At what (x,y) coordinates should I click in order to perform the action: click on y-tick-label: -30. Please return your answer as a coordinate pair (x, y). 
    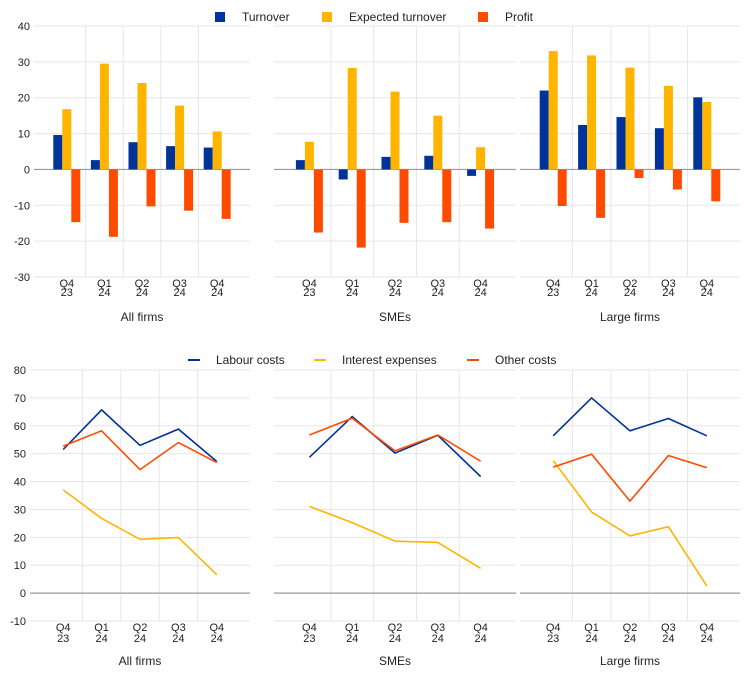
    Looking at the image, I should click on (22, 278).